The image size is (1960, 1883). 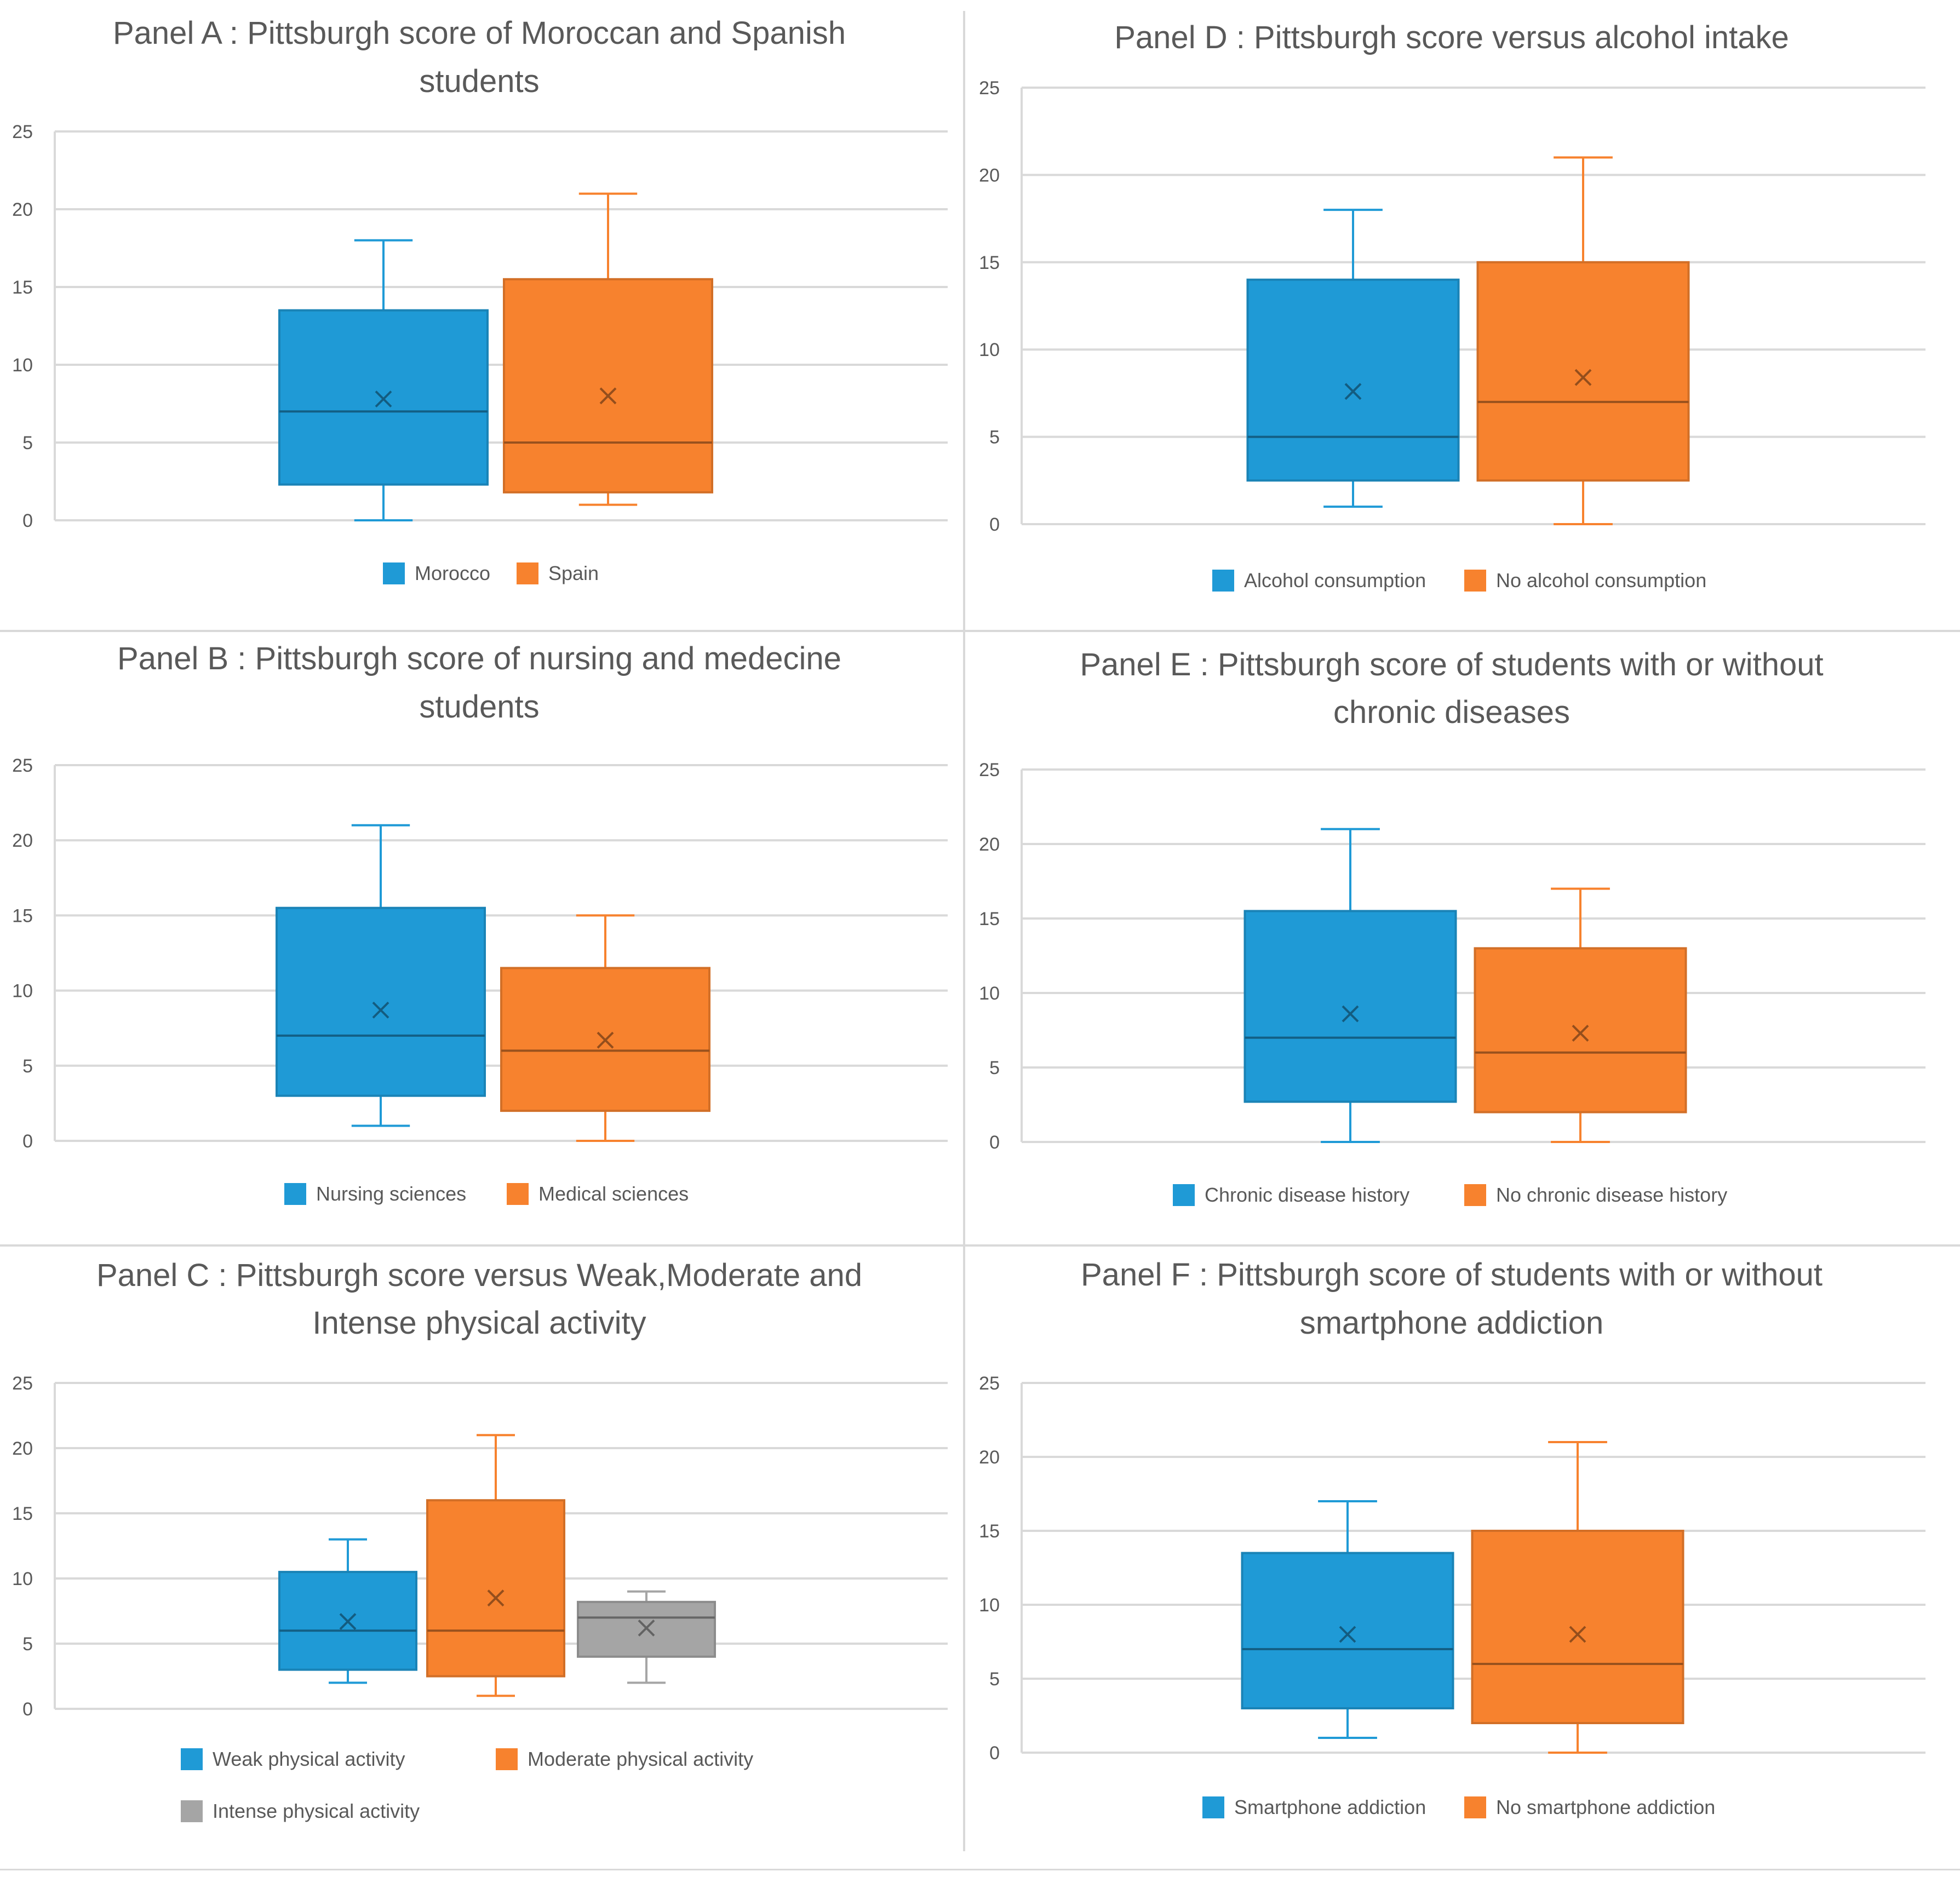 I want to click on panel-c-ytick-label: 20, so click(x=22, y=1448).